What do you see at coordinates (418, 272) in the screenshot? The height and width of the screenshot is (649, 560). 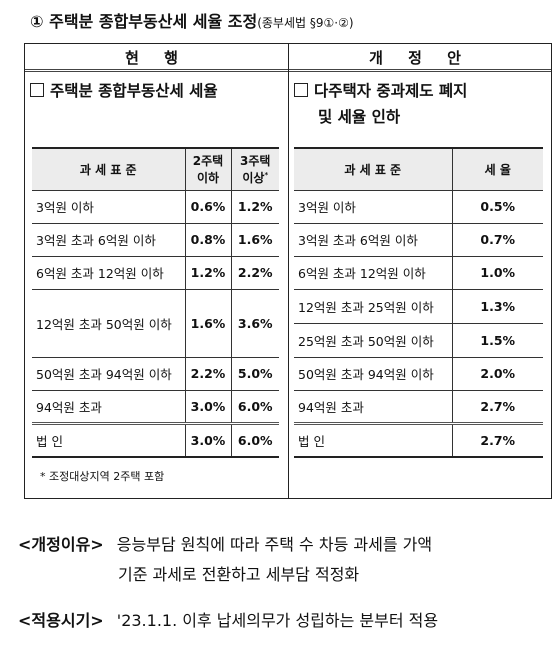 I see `table-row: 6억원 초과 12억원 이하 1.0%` at bounding box center [418, 272].